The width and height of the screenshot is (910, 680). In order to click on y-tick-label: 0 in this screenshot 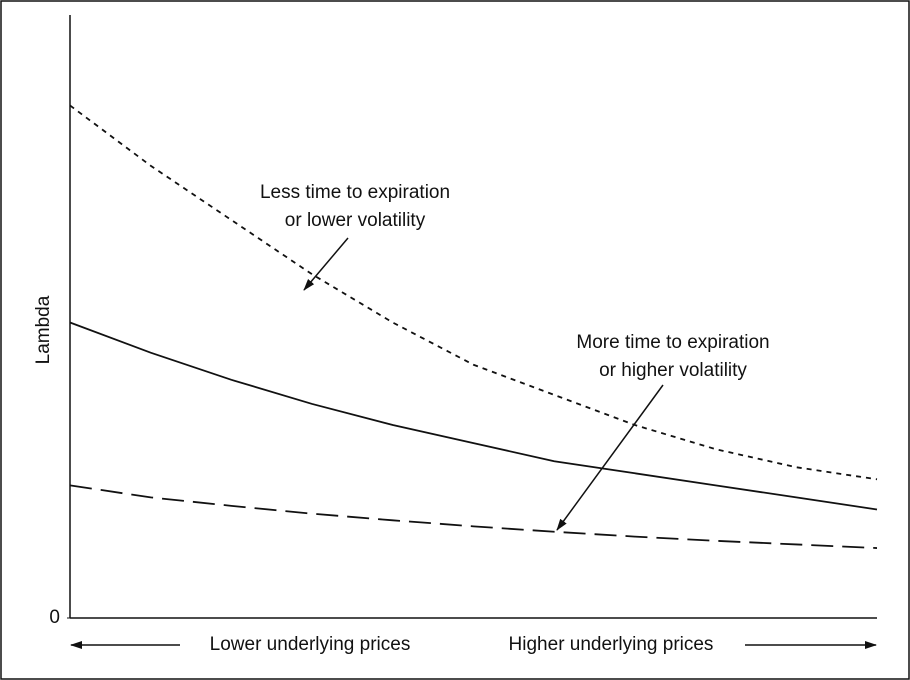, I will do `click(54, 617)`.